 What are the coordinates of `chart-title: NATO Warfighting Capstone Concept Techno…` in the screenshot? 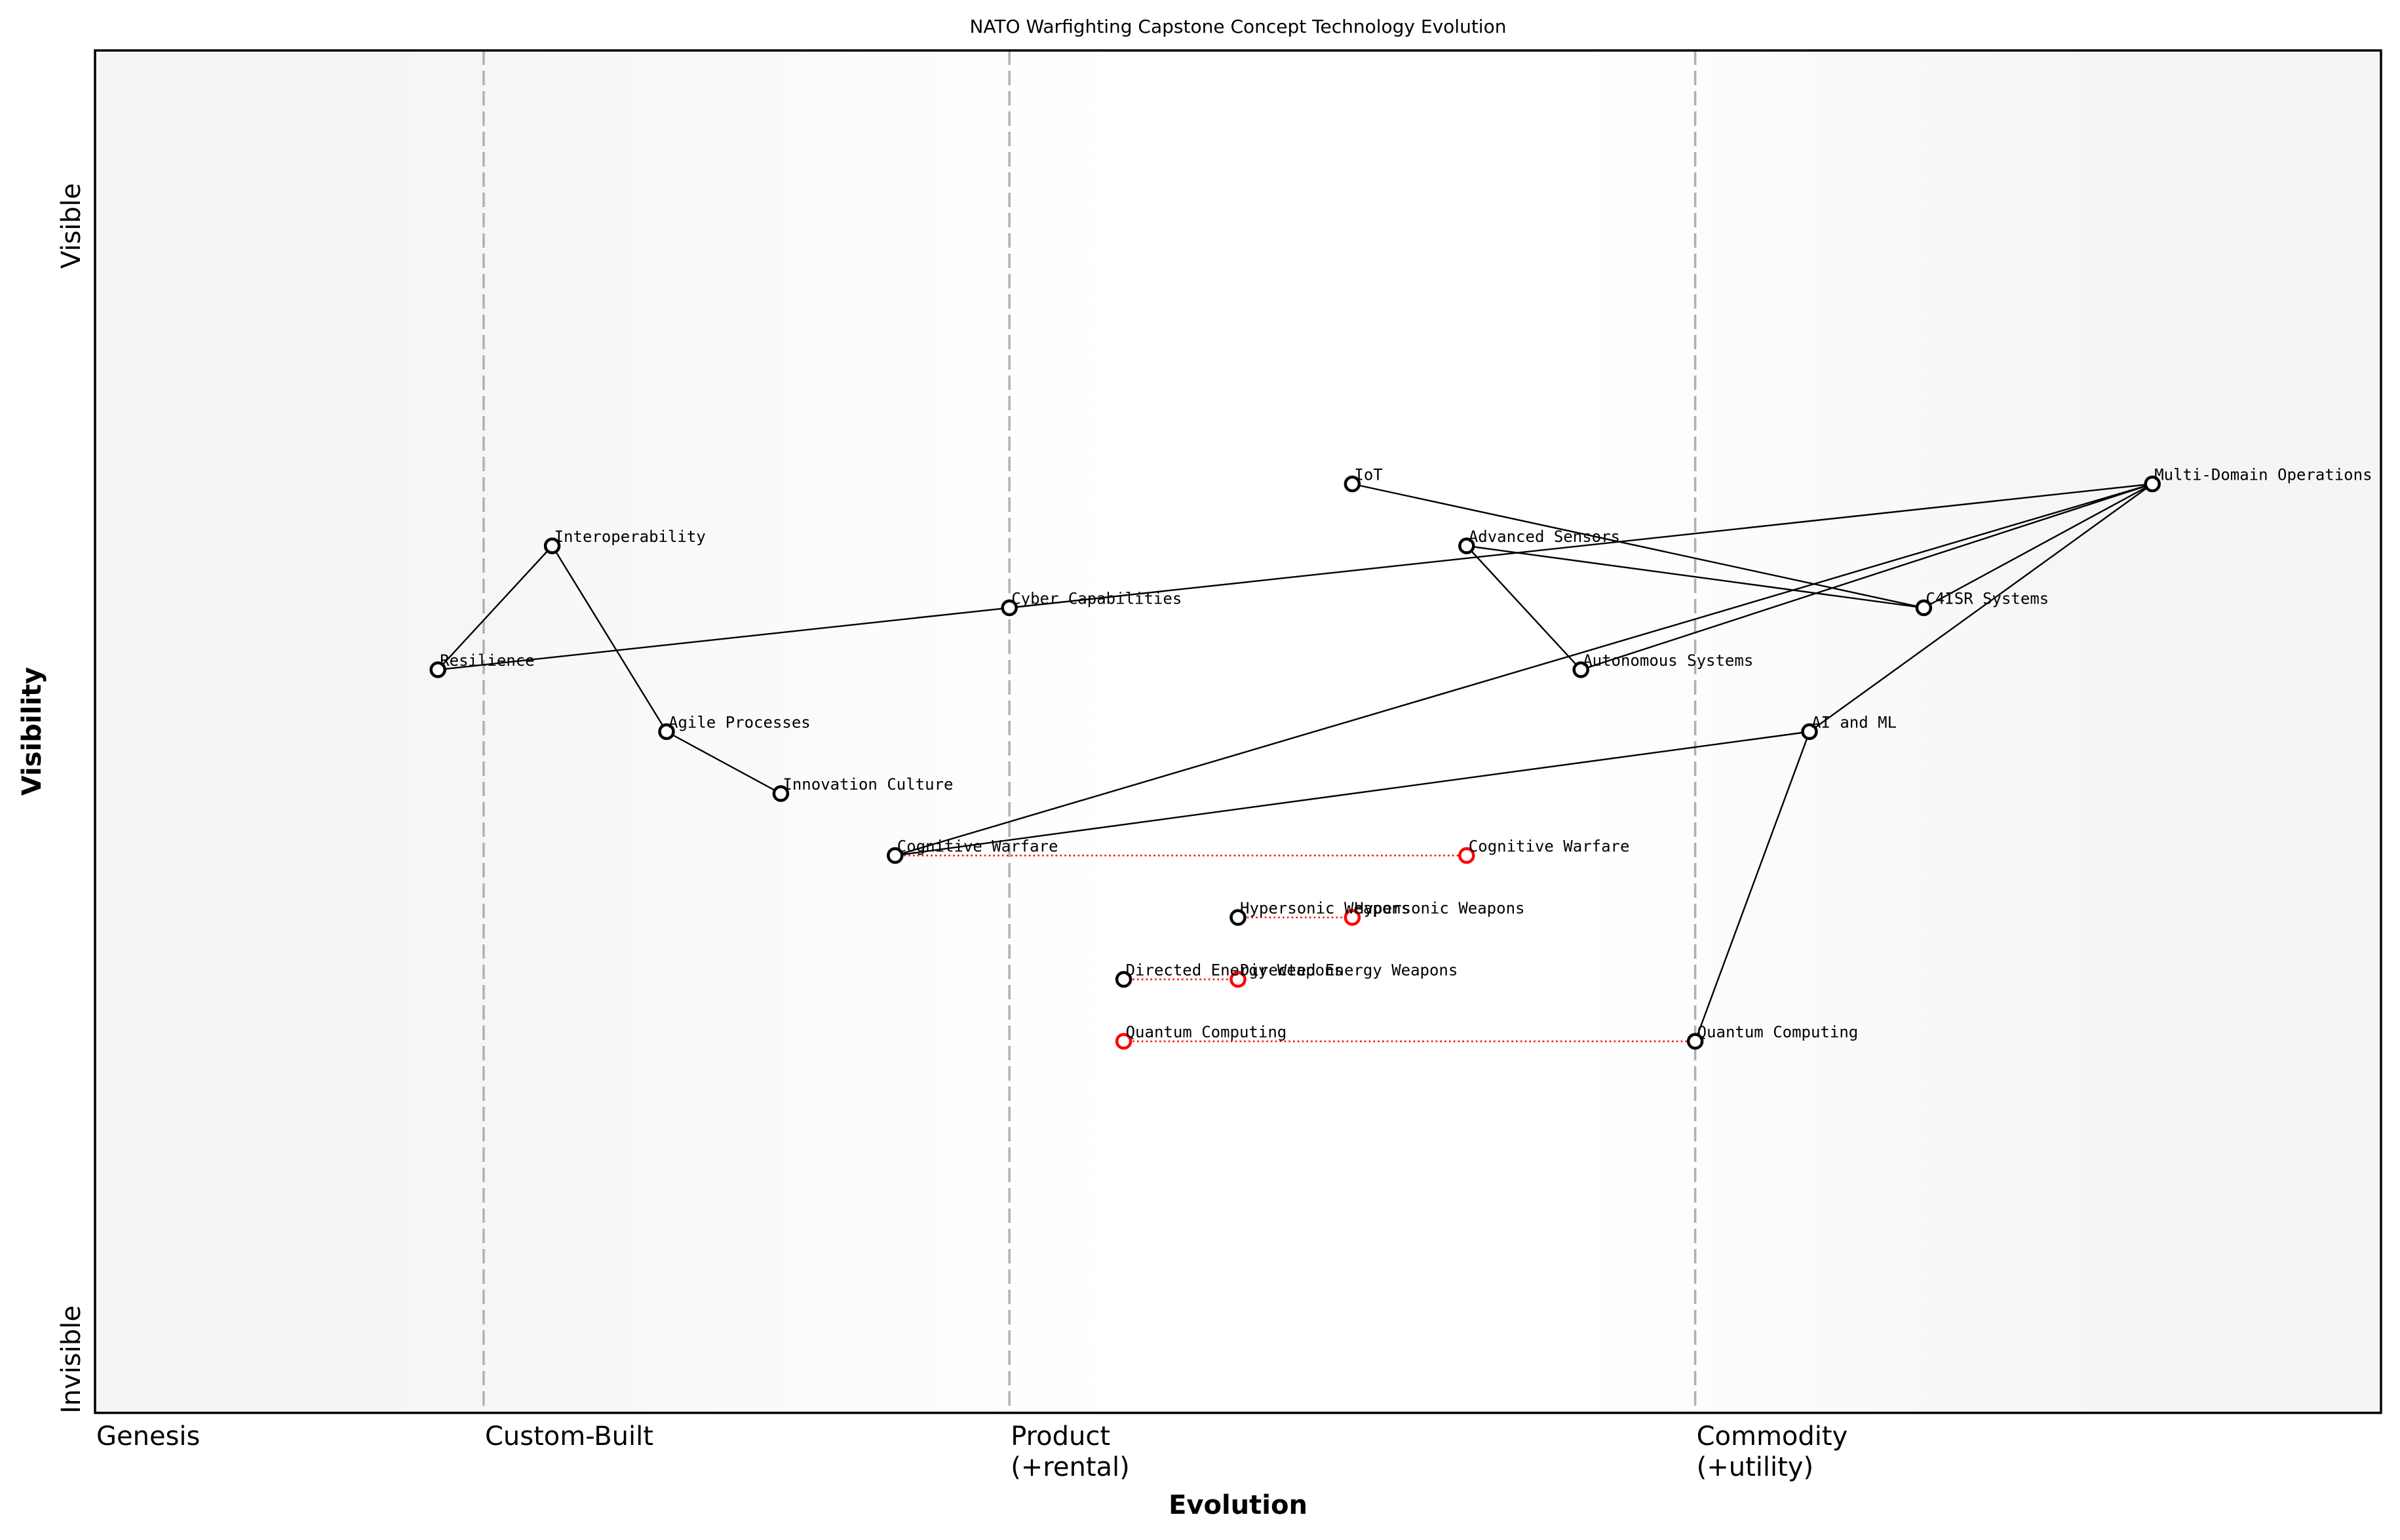 It's located at (1238, 26).